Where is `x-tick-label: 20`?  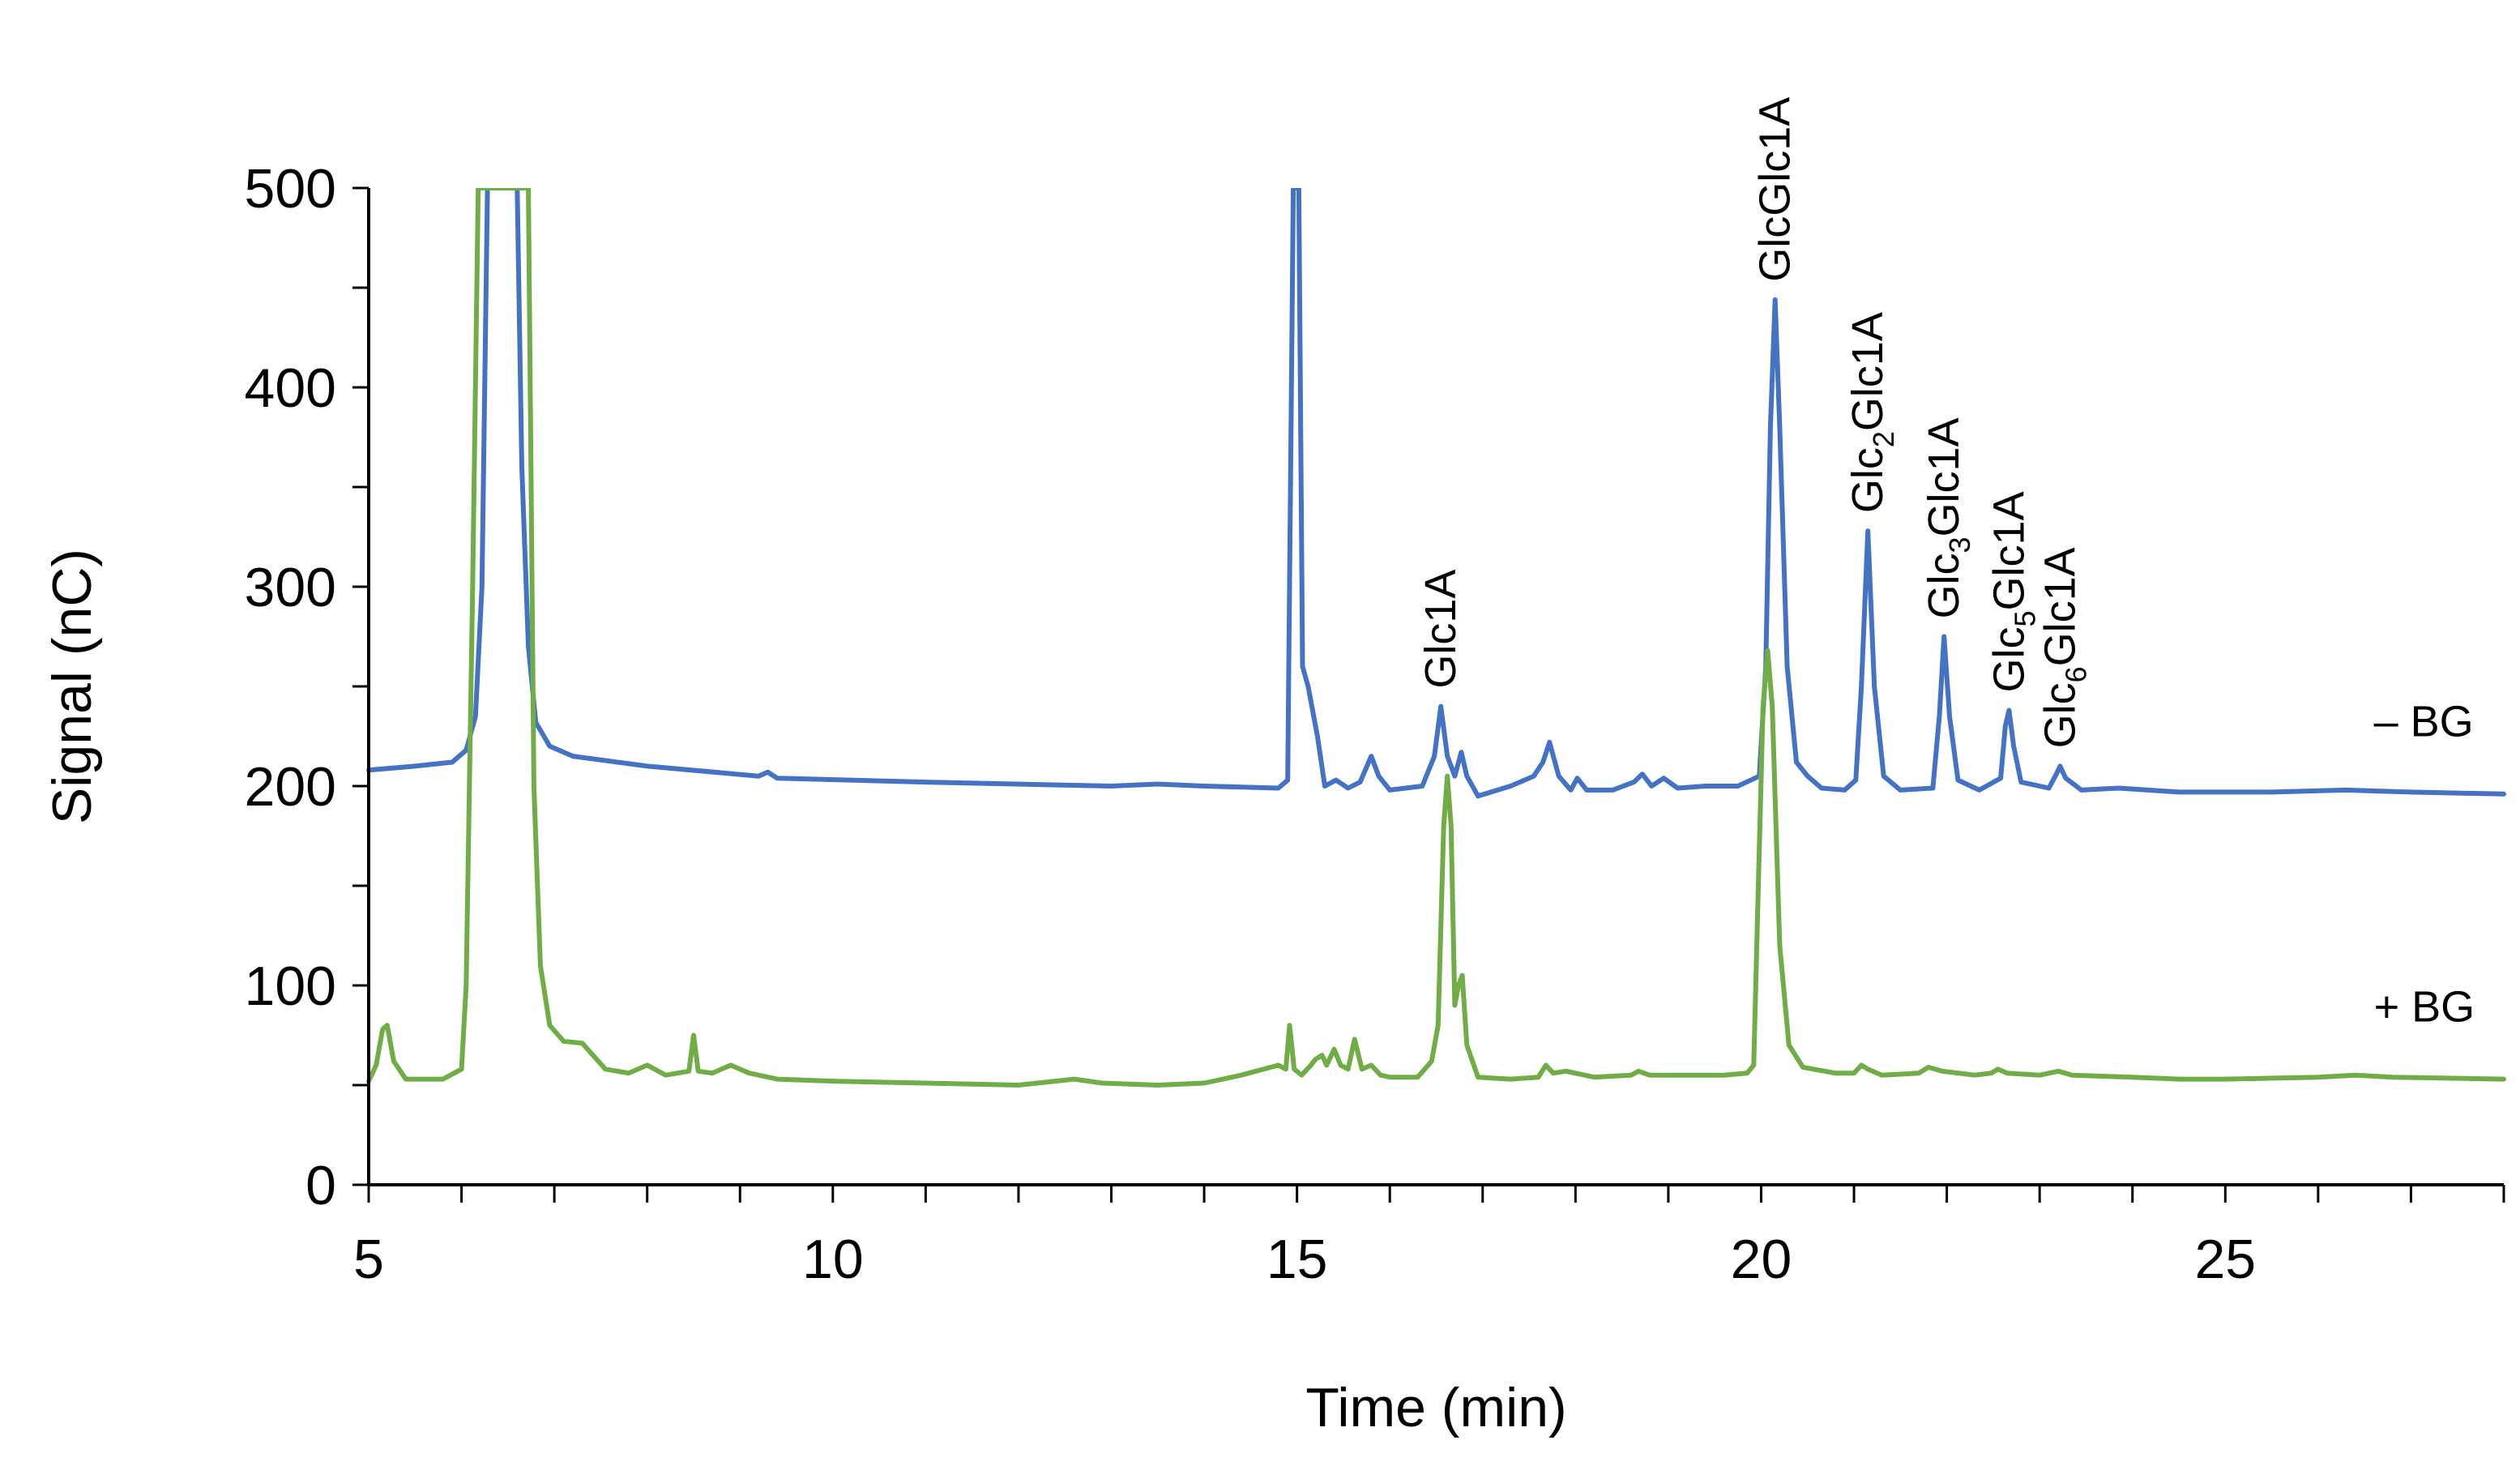 x-tick-label: 20 is located at coordinates (1761, 1259).